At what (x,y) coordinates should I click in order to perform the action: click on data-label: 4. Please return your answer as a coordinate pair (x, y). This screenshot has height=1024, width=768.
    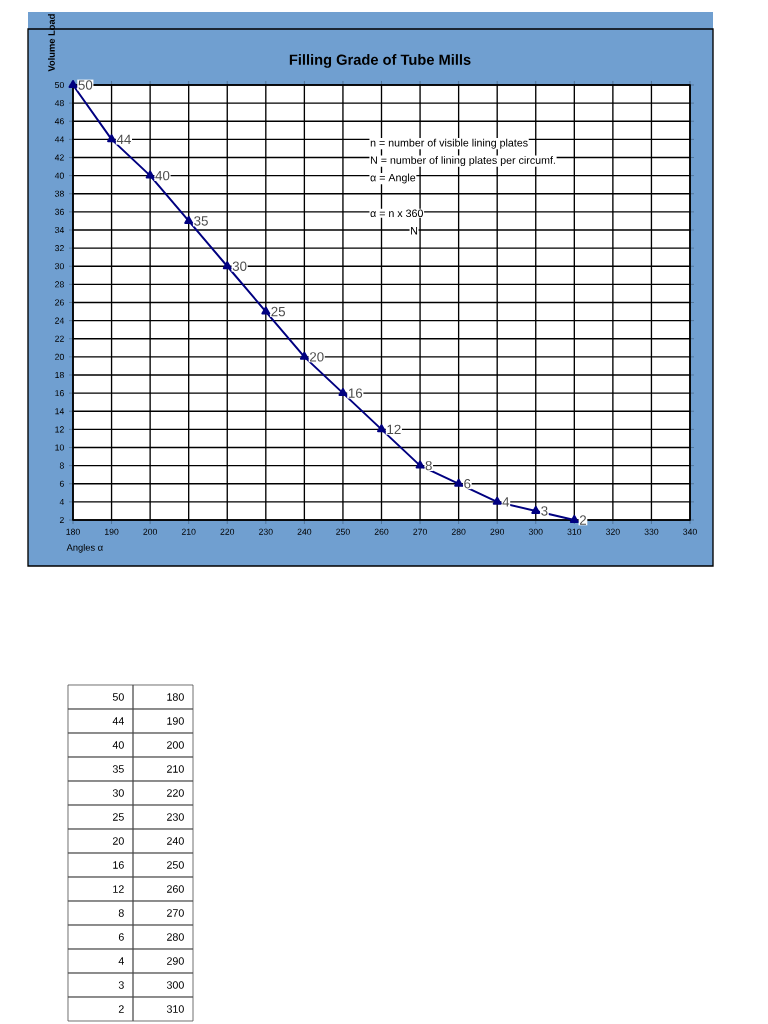
    Looking at the image, I should click on (506, 502).